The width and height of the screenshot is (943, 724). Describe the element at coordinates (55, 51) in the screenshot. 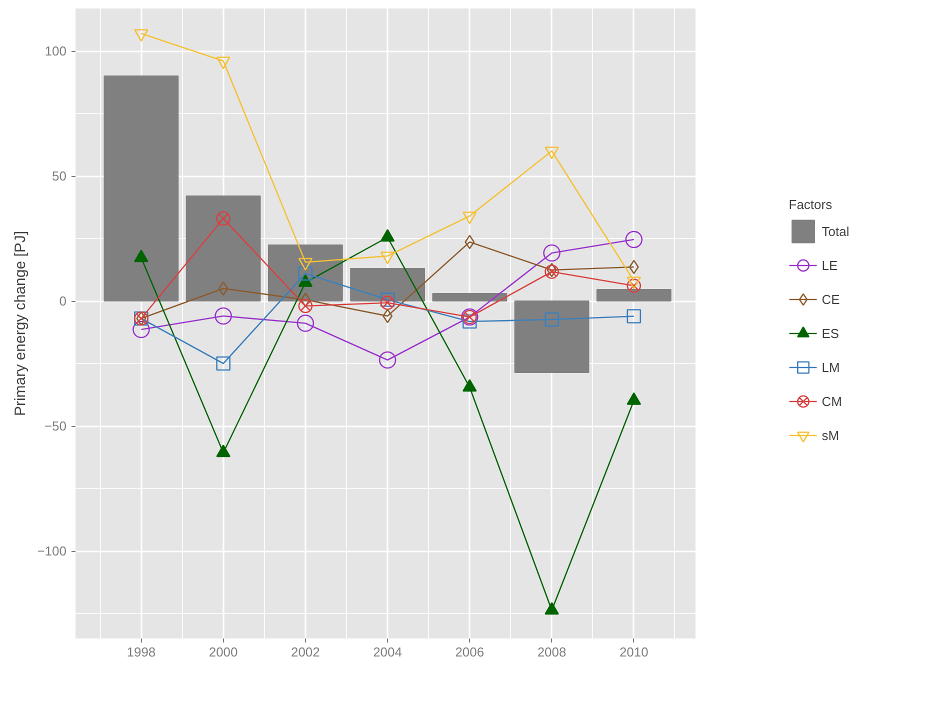

I see `y-tick-label: 100` at that location.